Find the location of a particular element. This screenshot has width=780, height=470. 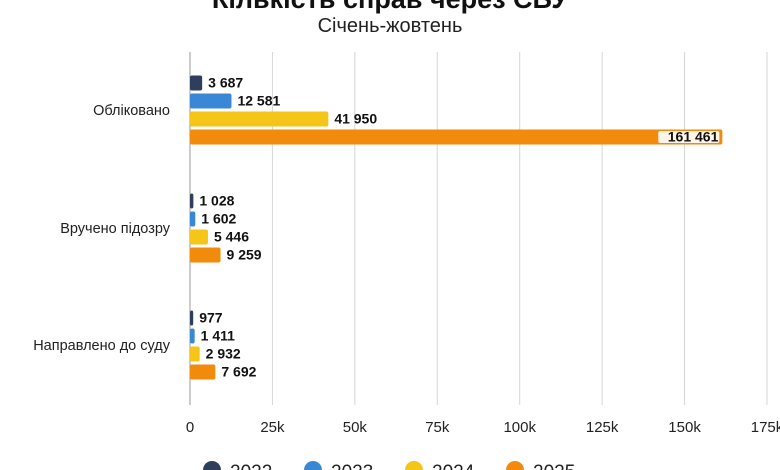

data-label: 41 950 is located at coordinates (355, 119).